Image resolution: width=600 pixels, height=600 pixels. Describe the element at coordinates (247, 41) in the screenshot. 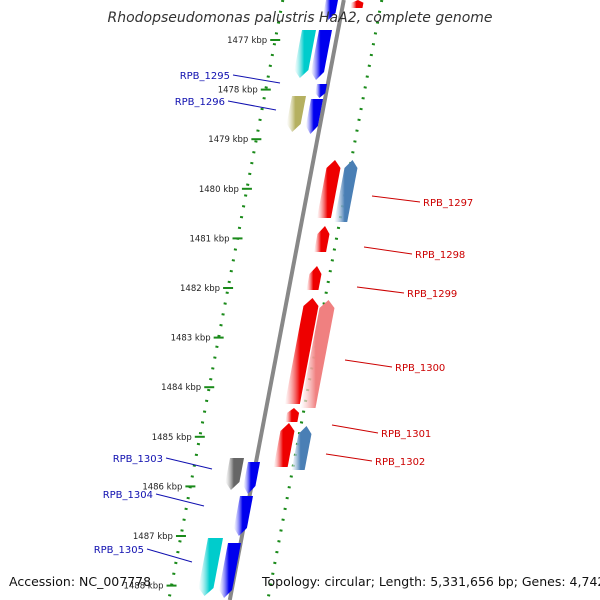

I see `kbp-tick-label: 1477 kbp` at that location.